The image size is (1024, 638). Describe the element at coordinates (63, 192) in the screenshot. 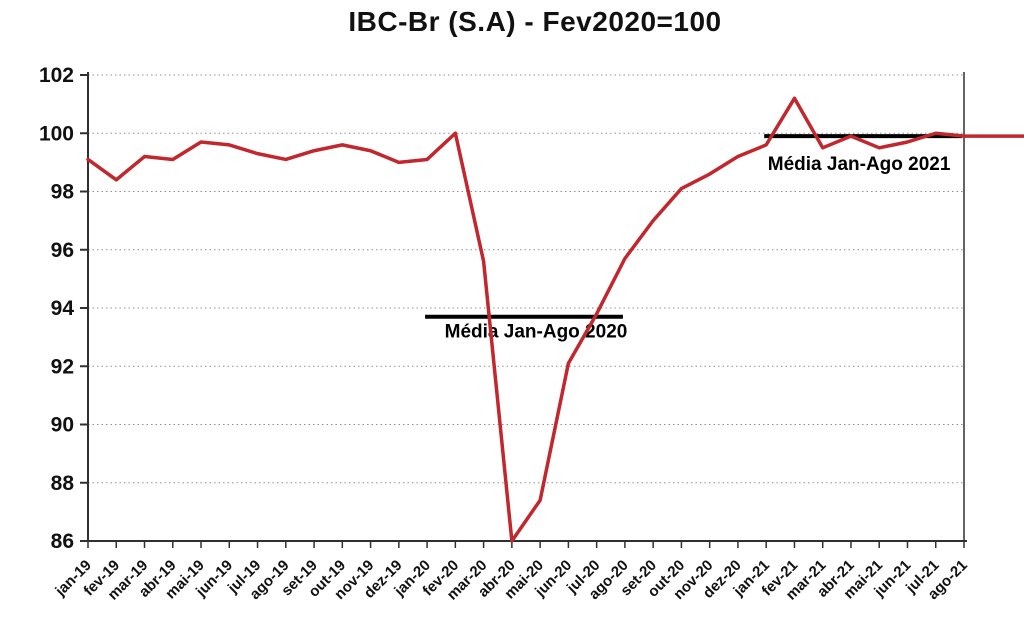

I see `y-tick-label: 98` at that location.